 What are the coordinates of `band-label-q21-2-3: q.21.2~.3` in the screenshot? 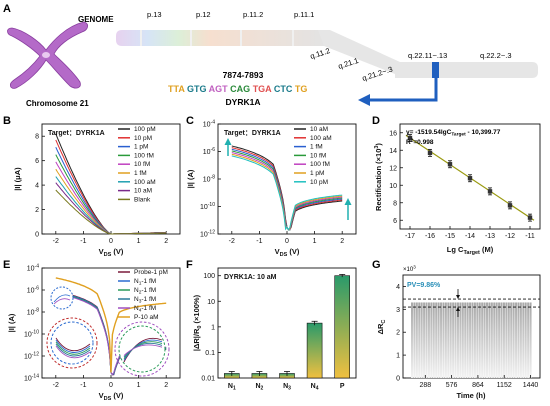 It's located at (377, 74).